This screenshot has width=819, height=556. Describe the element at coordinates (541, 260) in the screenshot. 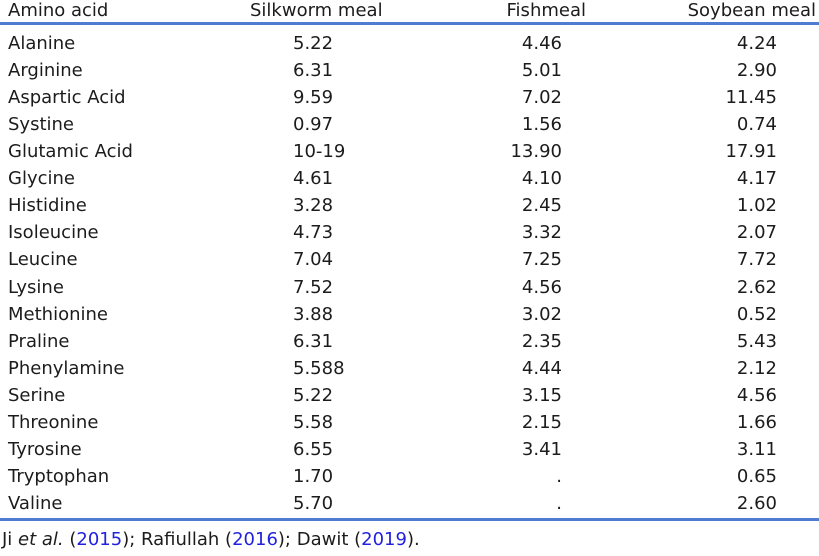

I see `fishmeal-value-cell: 7.25` at that location.